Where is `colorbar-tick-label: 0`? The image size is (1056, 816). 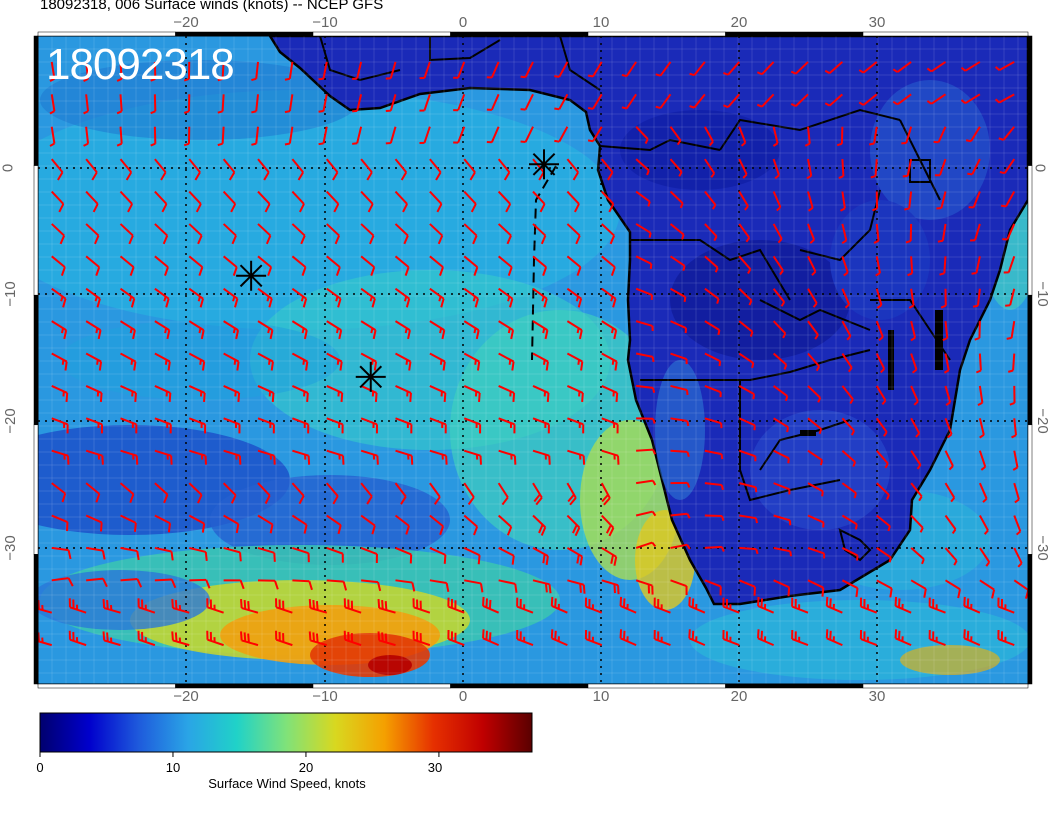 colorbar-tick-label: 0 is located at coordinates (40, 767).